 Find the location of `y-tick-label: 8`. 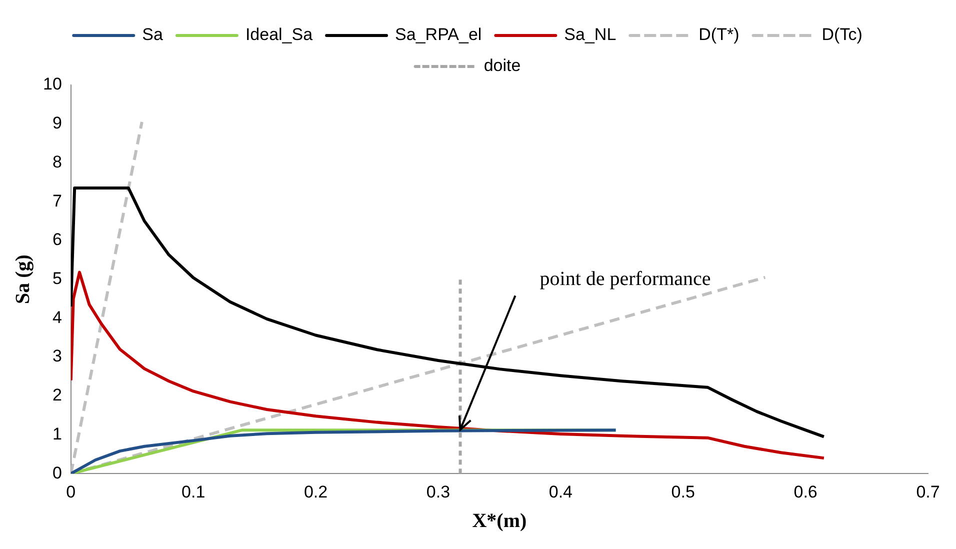

y-tick-label: 8 is located at coordinates (57, 162).